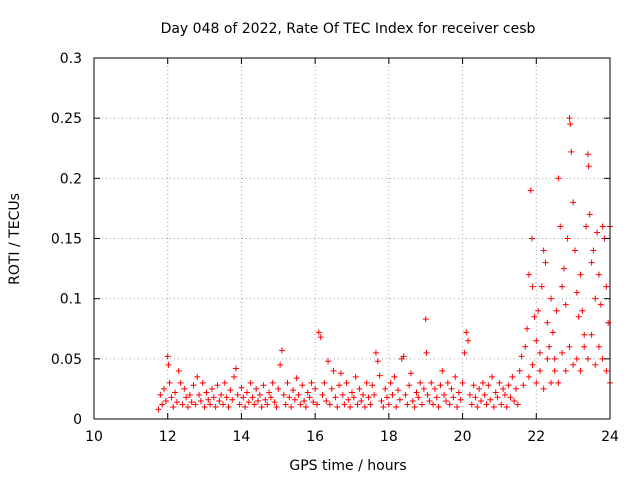 This screenshot has width=640, height=480. What do you see at coordinates (94, 437) in the screenshot?
I see `x-tick-label: 10` at bounding box center [94, 437].